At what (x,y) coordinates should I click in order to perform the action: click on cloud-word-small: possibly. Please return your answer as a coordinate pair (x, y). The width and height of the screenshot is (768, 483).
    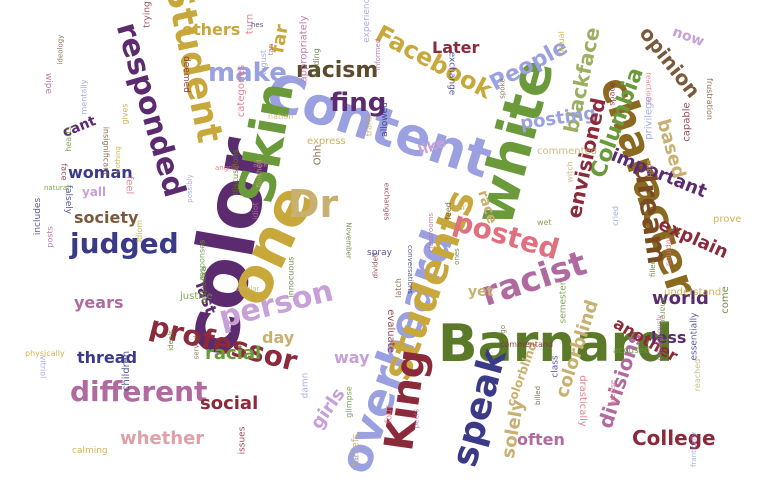
    Looking at the image, I should click on (189, 188).